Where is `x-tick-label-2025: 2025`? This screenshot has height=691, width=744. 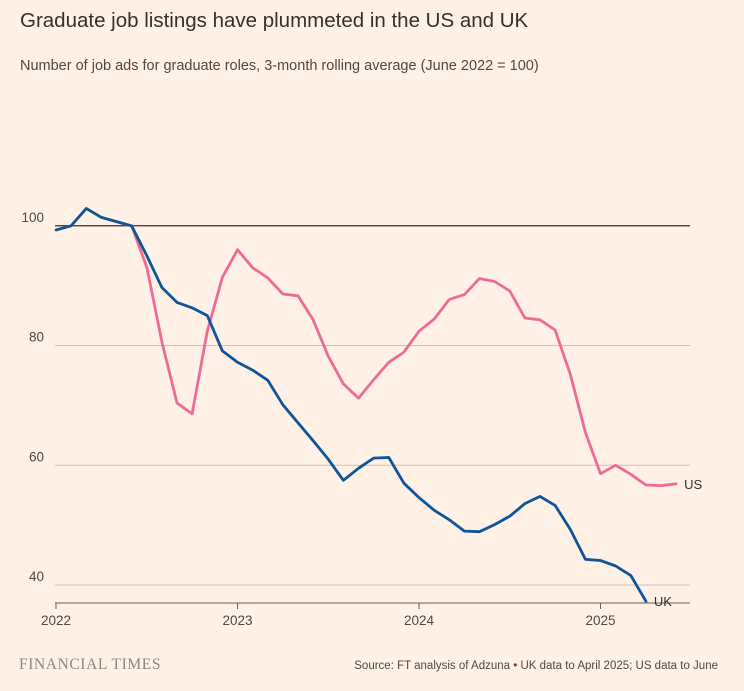
x-tick-label-2025: 2025 is located at coordinates (600, 620).